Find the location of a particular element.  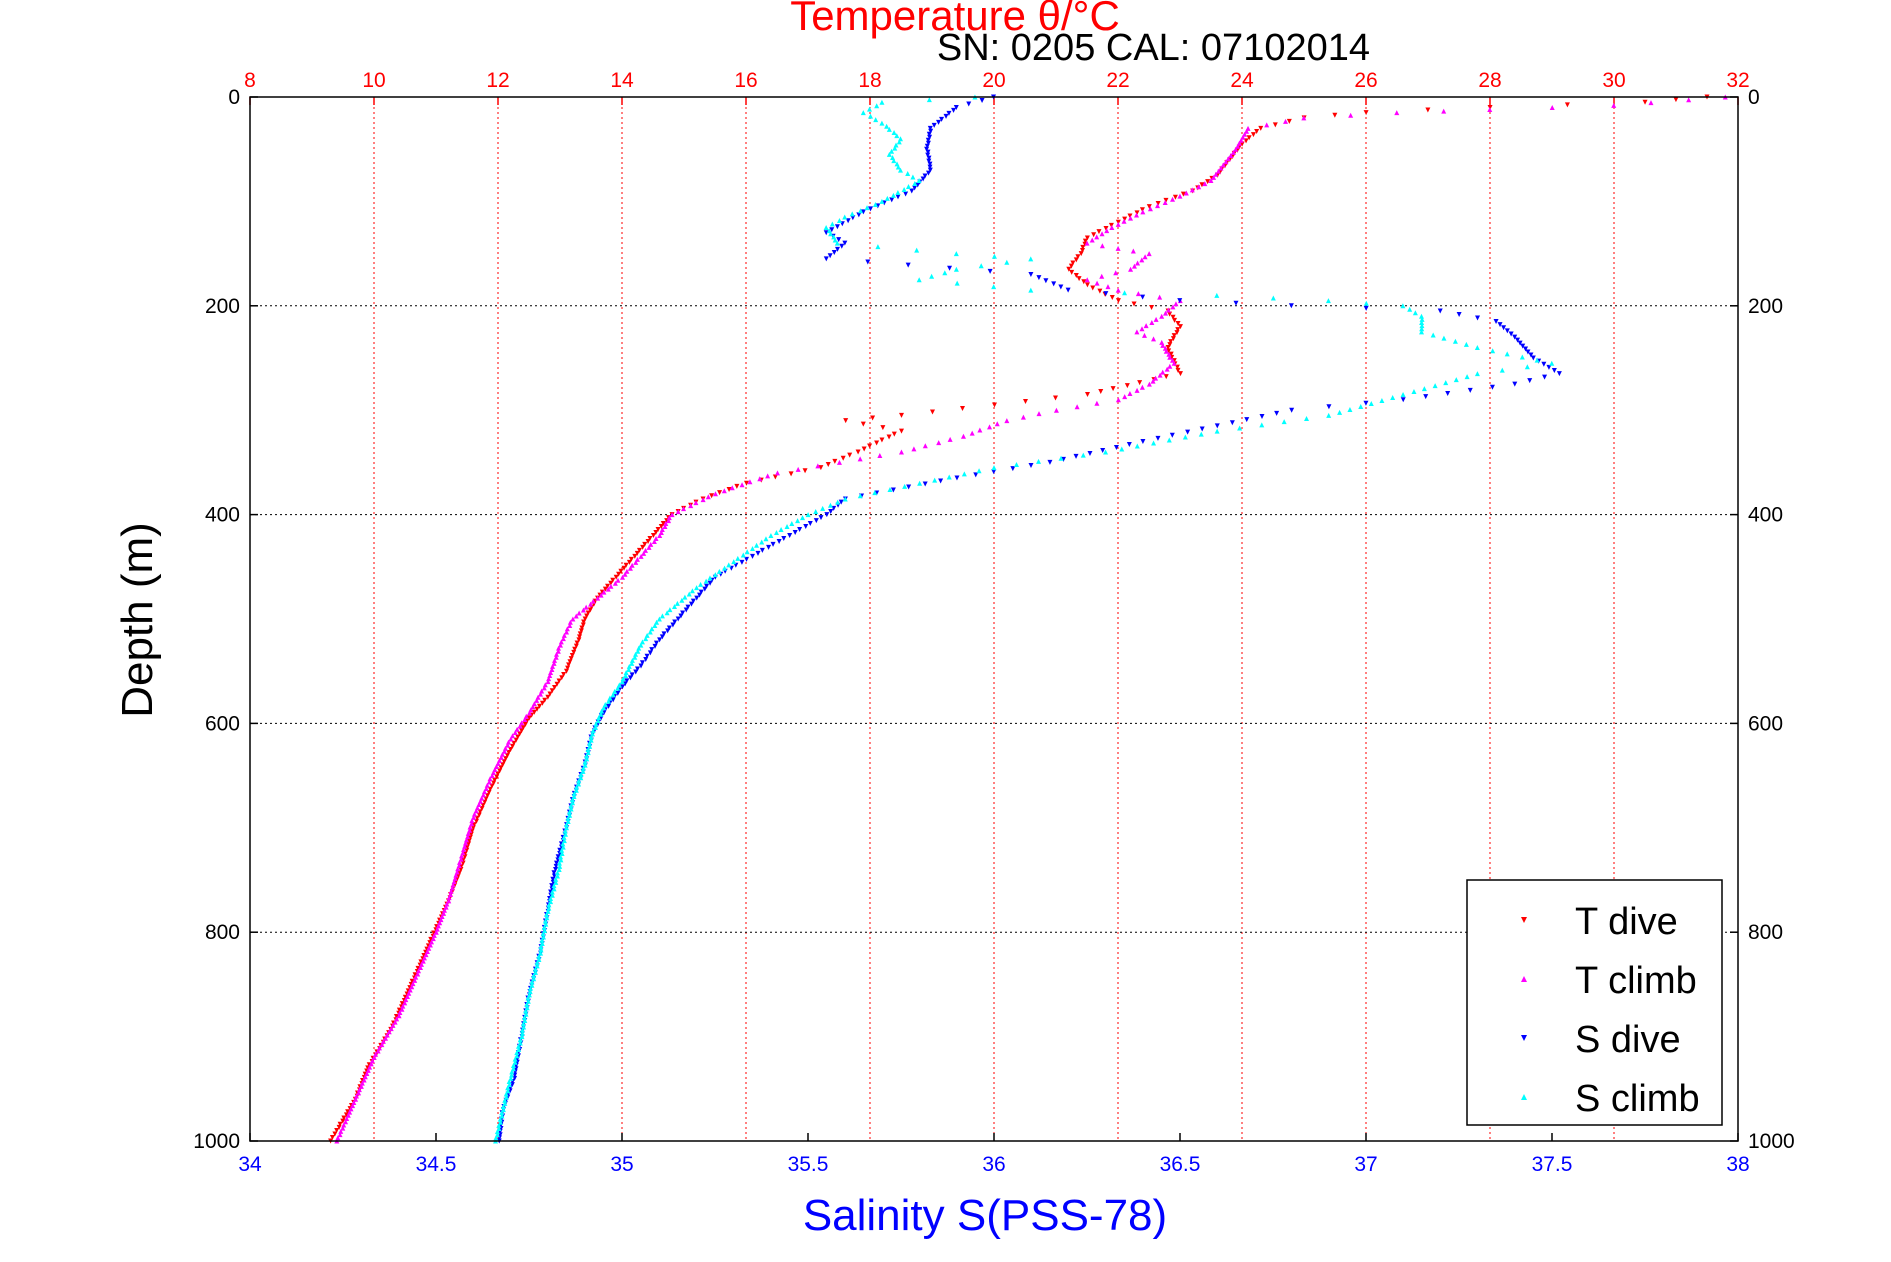

legend-entry: T dive is located at coordinates (1599, 922).